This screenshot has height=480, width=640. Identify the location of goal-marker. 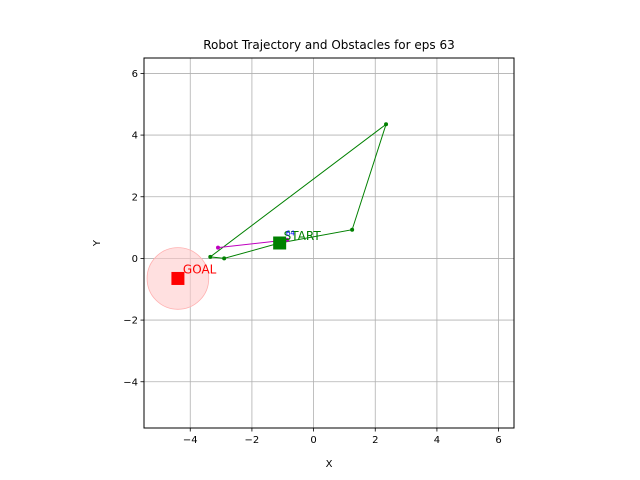
(178, 278).